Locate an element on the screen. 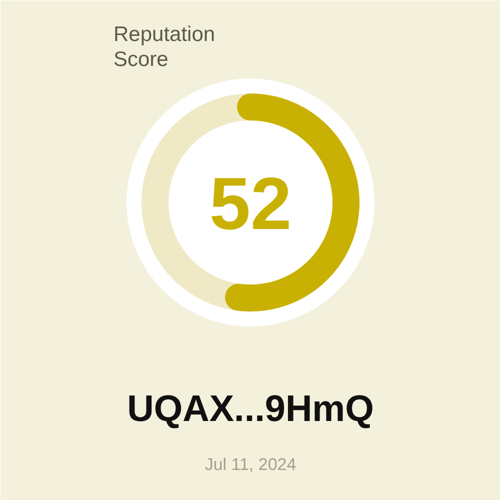 The width and height of the screenshot is (500, 500). chart-title: Reputation Score is located at coordinates (165, 47).